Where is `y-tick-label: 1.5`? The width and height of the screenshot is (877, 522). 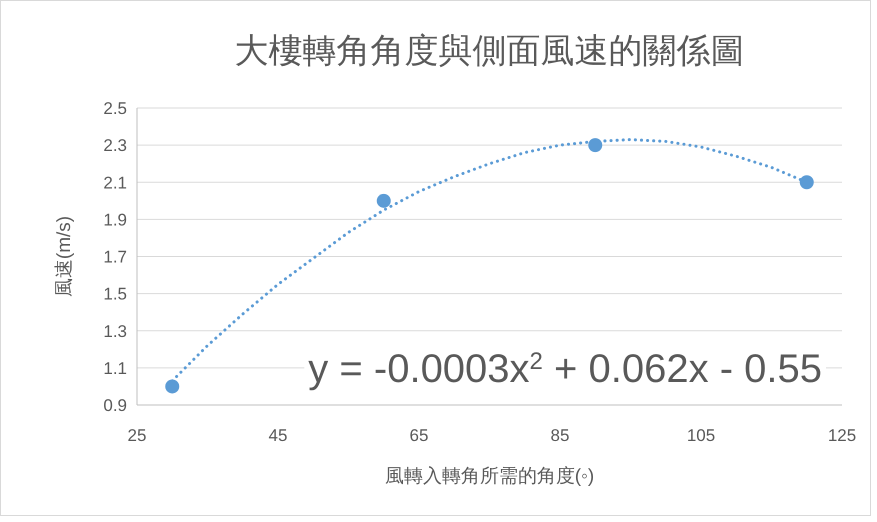
y-tick-label: 1.5 is located at coordinates (115, 294).